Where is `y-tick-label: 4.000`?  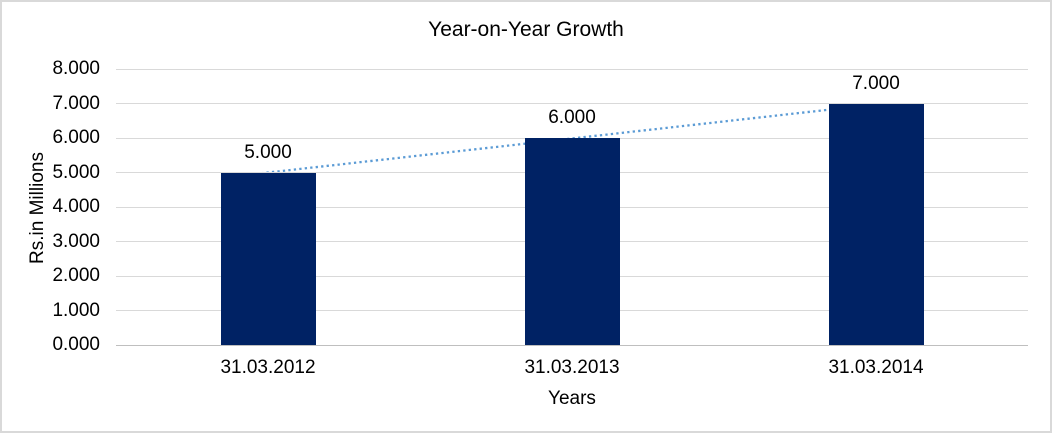 y-tick-label: 4.000 is located at coordinates (76, 206).